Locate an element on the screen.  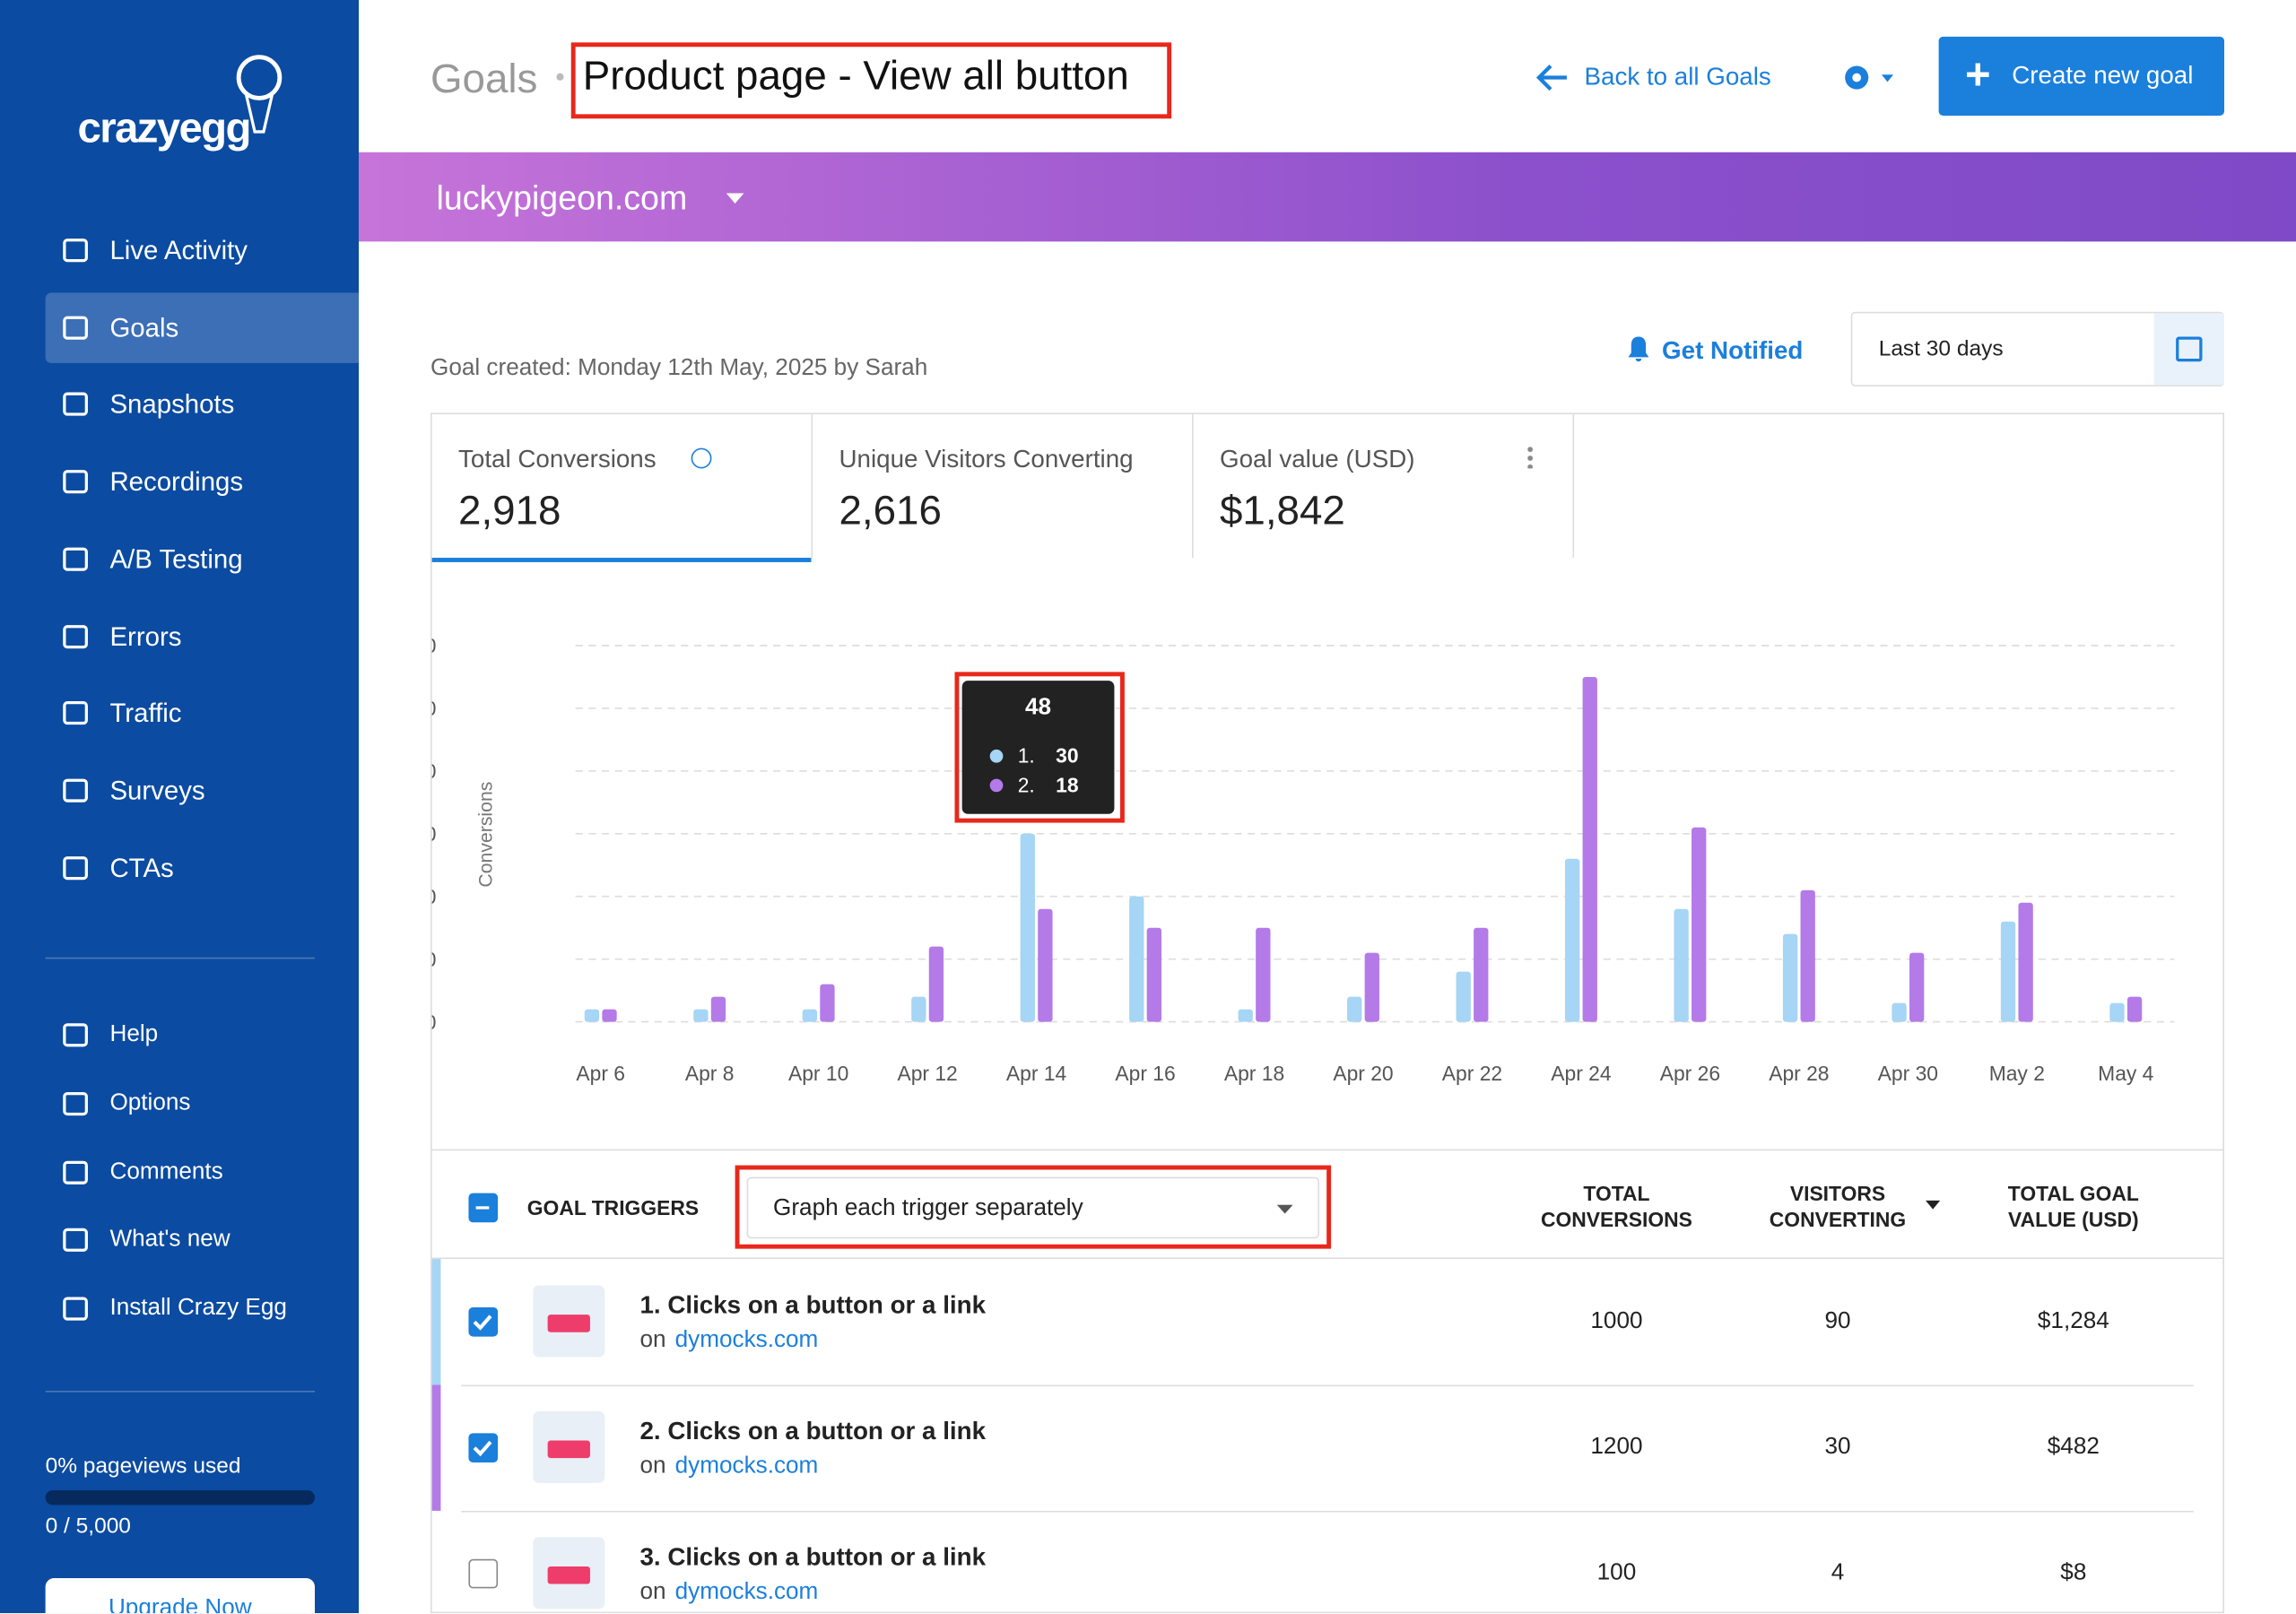
tooltip: 48 1. 30 2. 18 is located at coordinates (1038, 747).